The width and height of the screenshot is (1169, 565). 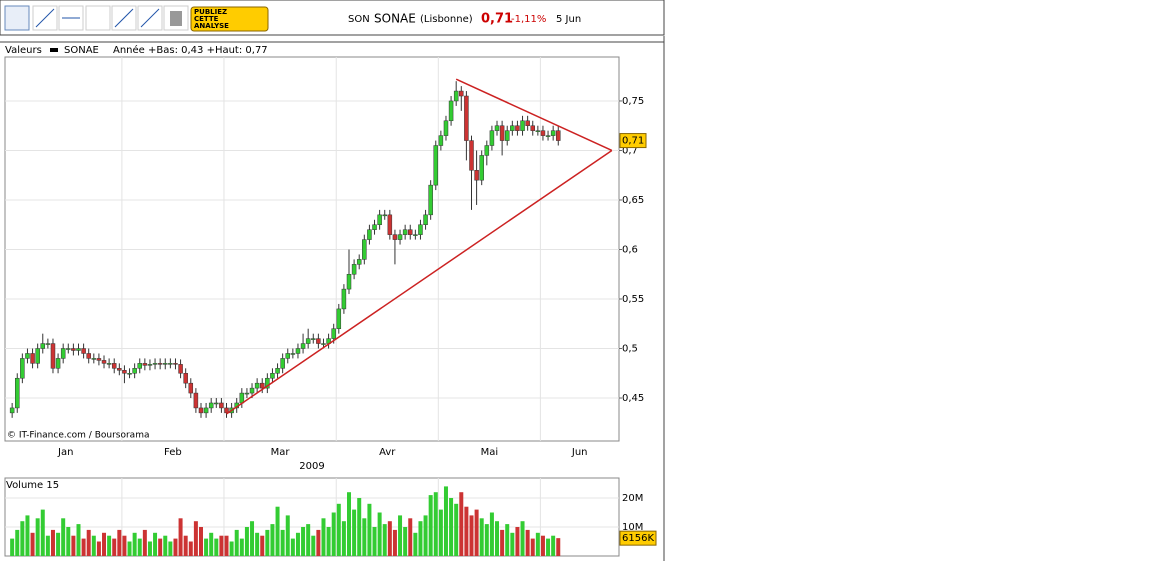 What do you see at coordinates (633, 299) in the screenshot?
I see `y-tick-label: 0,55` at bounding box center [633, 299].